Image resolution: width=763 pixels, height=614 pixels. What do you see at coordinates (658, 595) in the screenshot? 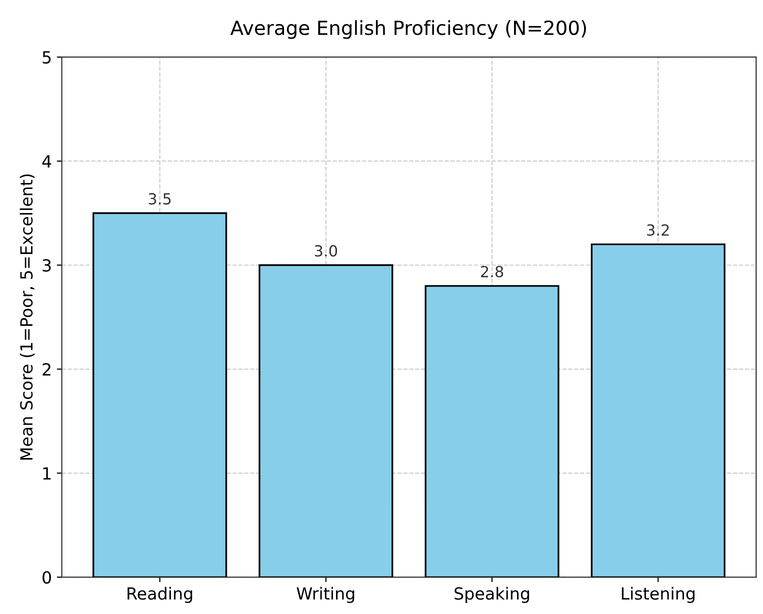
I see `x-tick-label: Listening` at bounding box center [658, 595].